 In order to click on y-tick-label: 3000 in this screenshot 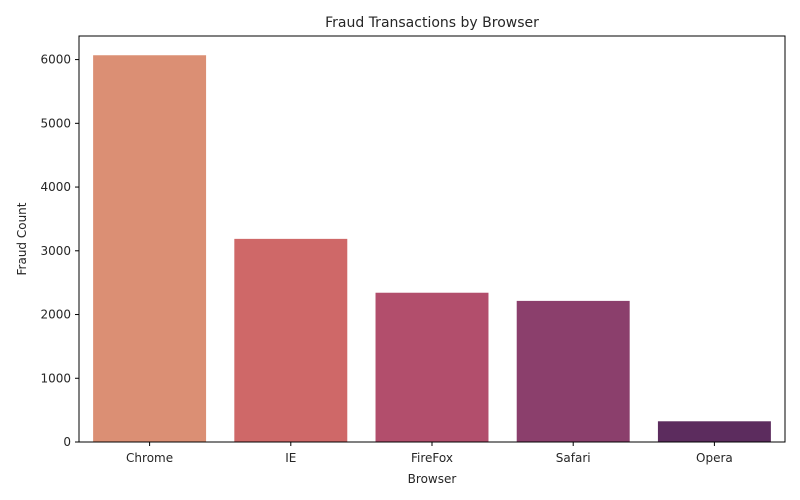, I will do `click(55, 251)`.